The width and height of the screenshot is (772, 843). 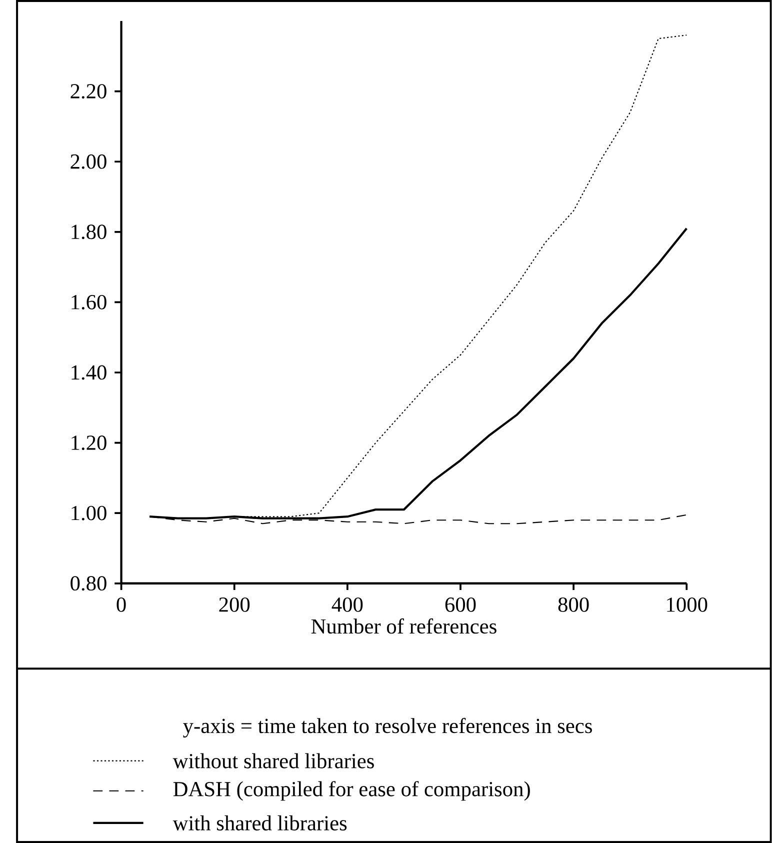 I want to click on legend-label: with shared libraries, so click(x=259, y=822).